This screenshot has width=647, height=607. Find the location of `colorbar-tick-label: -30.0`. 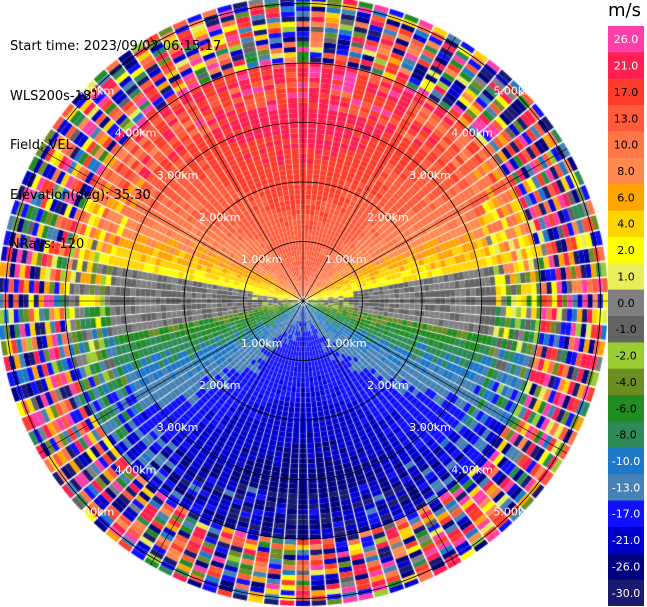

colorbar-tick-label: -30.0 is located at coordinates (626, 593).